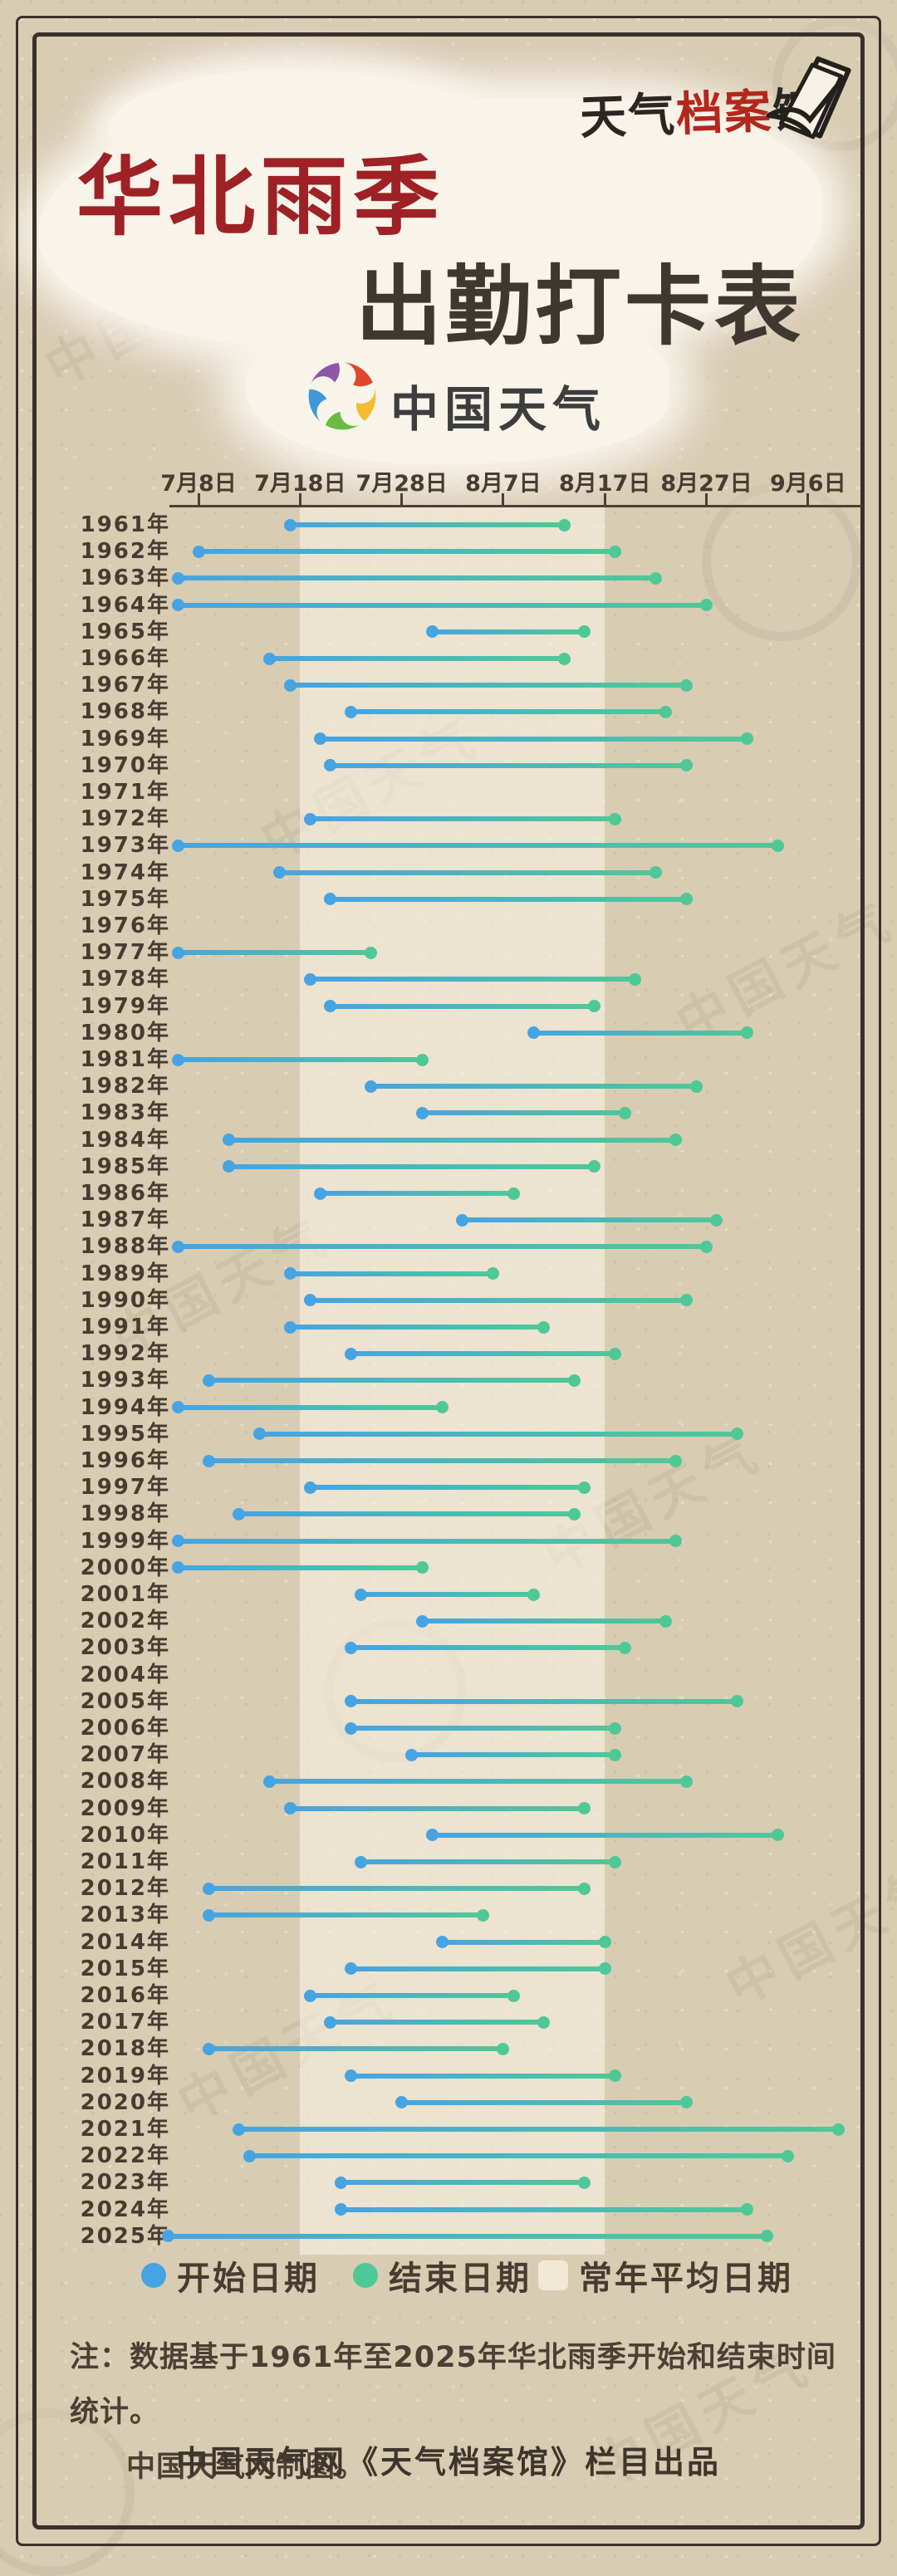 The height and width of the screenshot is (2576, 897). I want to click on legend-item-end-date: 结束日期, so click(443, 2276).